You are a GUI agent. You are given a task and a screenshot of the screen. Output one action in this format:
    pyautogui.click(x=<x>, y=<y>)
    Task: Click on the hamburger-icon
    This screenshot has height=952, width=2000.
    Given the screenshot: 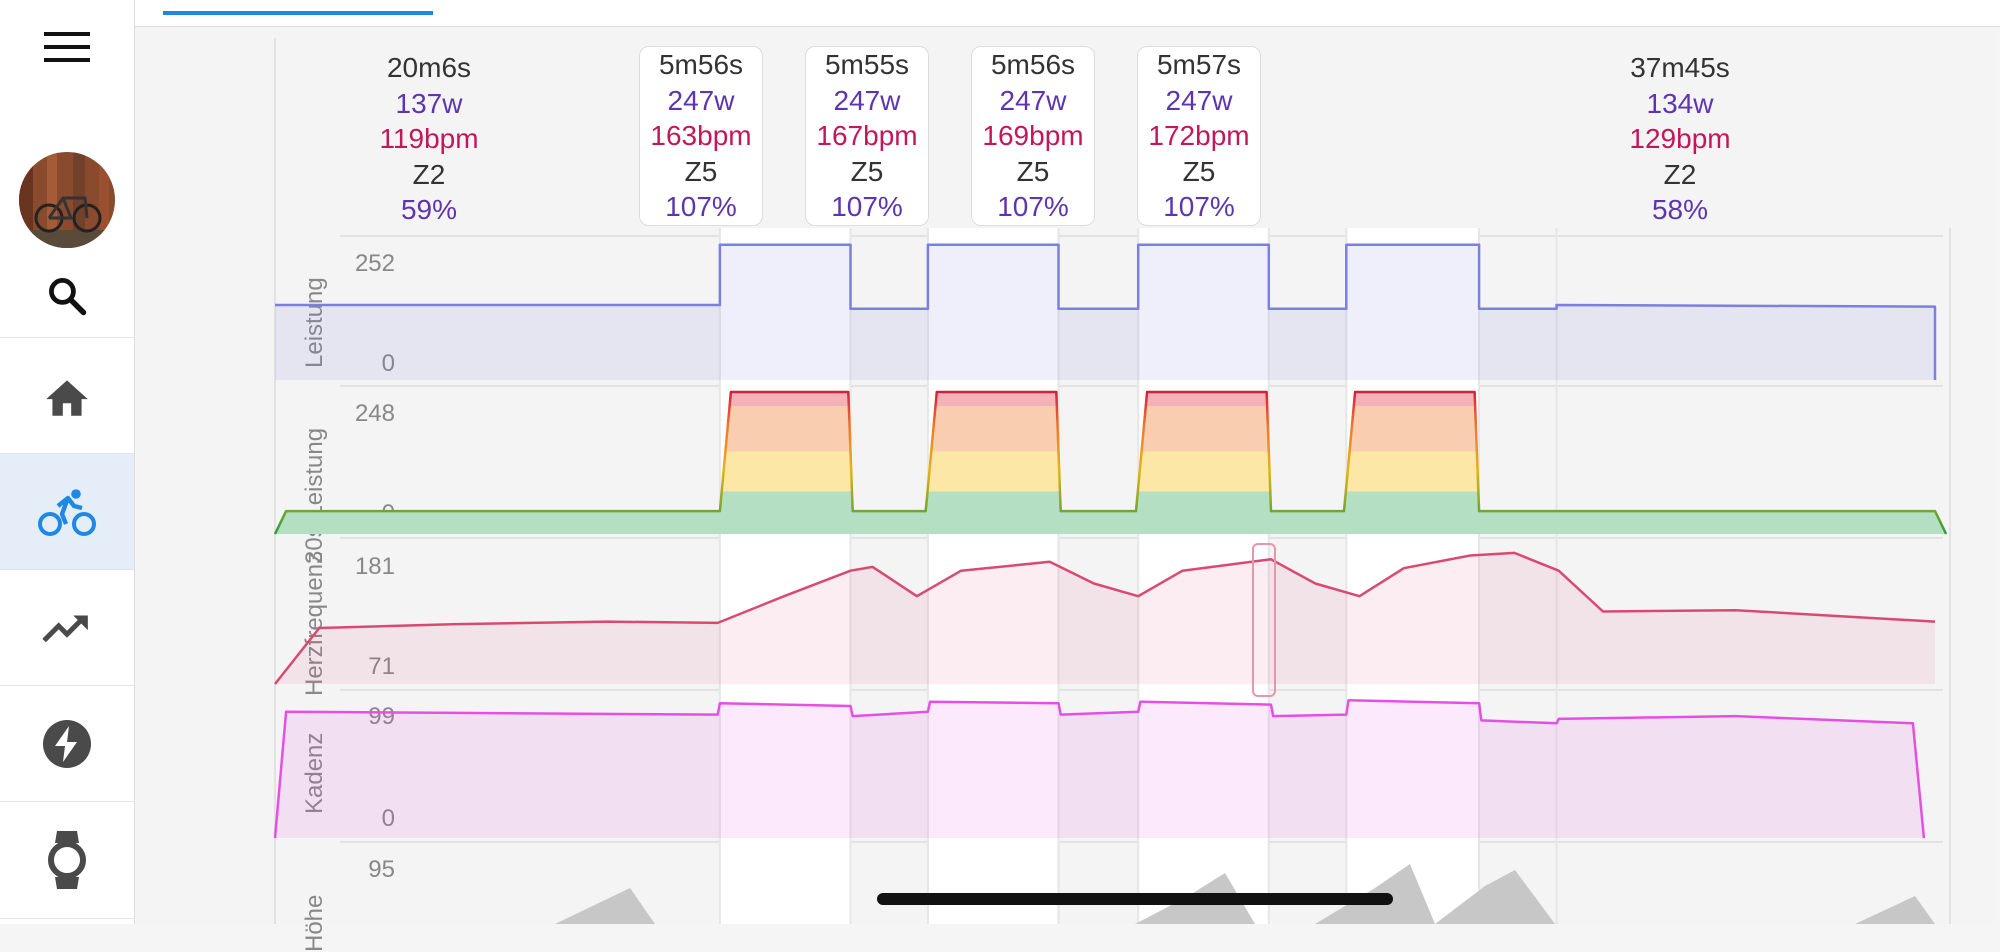 What is the action you would take?
    pyautogui.click(x=67, y=47)
    